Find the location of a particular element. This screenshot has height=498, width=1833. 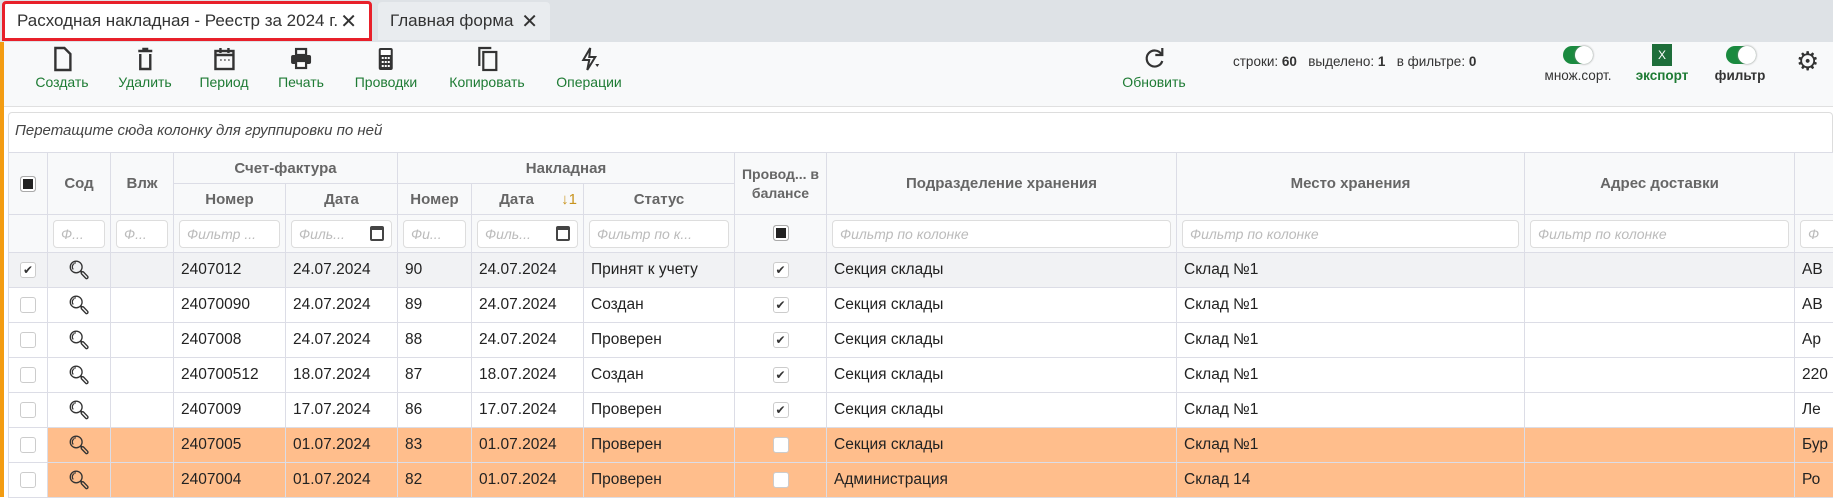

col-posted: Провод... в балансе is located at coordinates (781, 184).